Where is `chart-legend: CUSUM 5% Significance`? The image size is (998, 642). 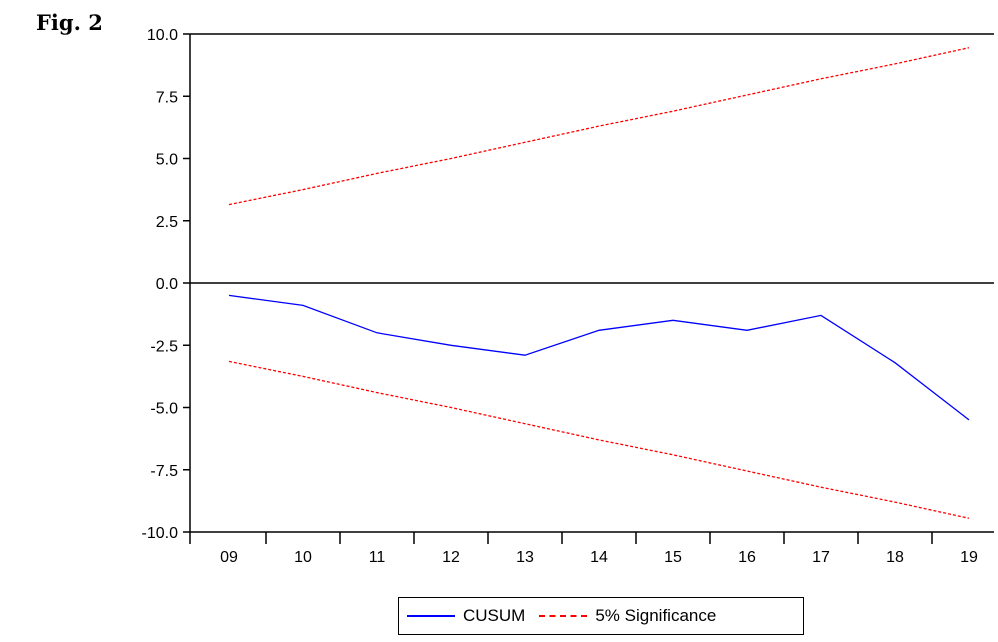 chart-legend: CUSUM 5% Significance is located at coordinates (601, 616).